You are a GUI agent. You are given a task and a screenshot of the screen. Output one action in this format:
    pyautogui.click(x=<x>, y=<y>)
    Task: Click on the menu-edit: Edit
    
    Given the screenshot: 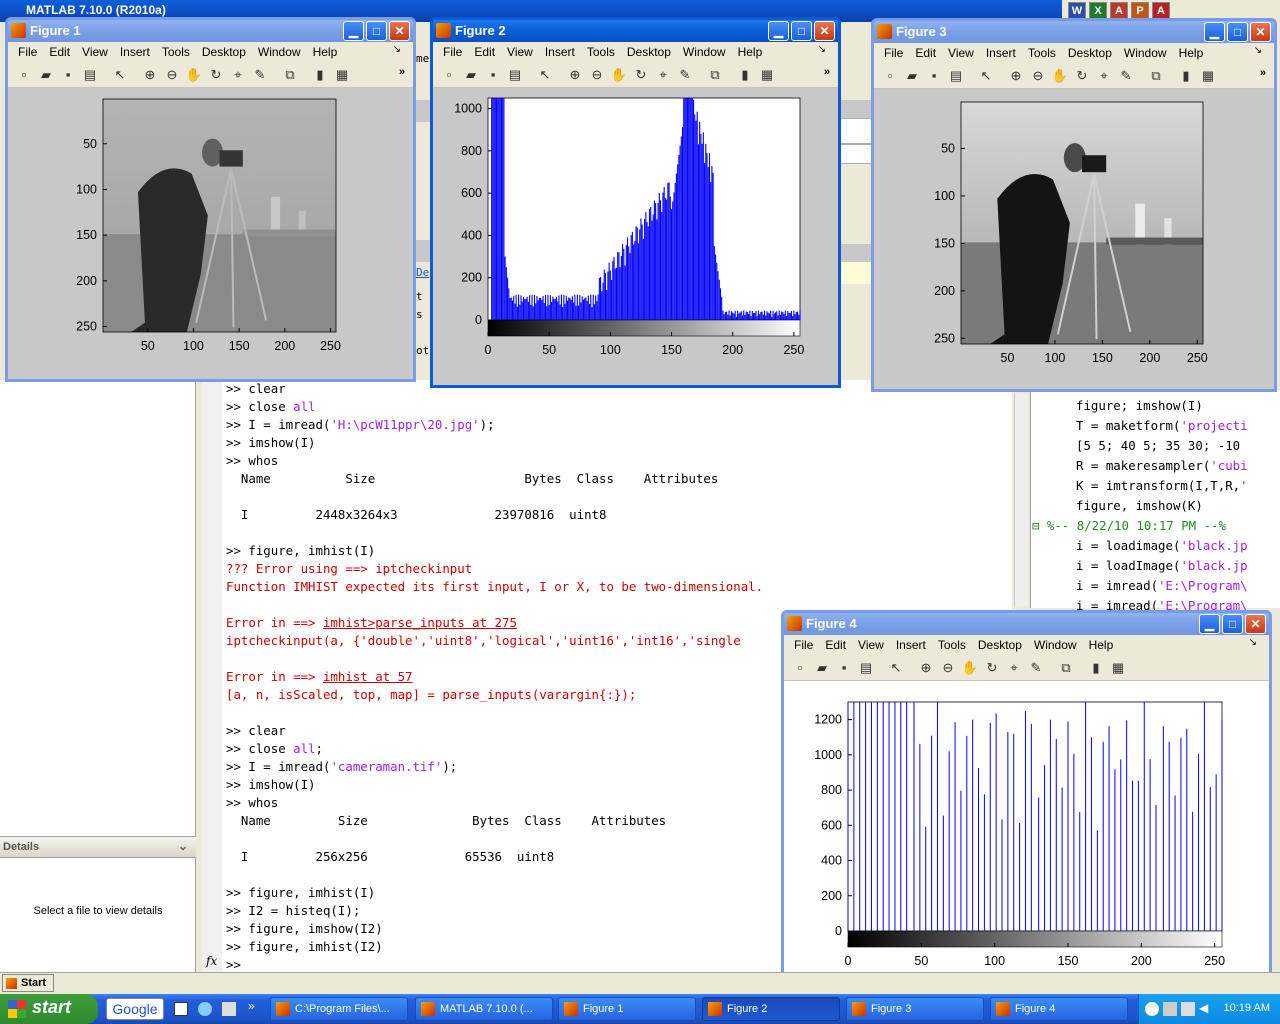 What is the action you would take?
    pyautogui.click(x=836, y=645)
    